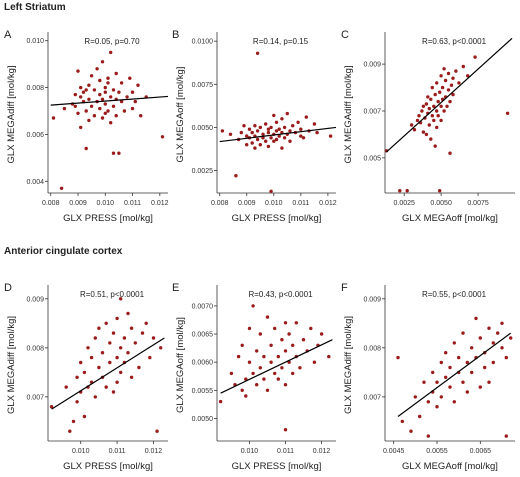 The image size is (520, 477). I want to click on y-tick-label-e: 0.0060, so click(203, 363).